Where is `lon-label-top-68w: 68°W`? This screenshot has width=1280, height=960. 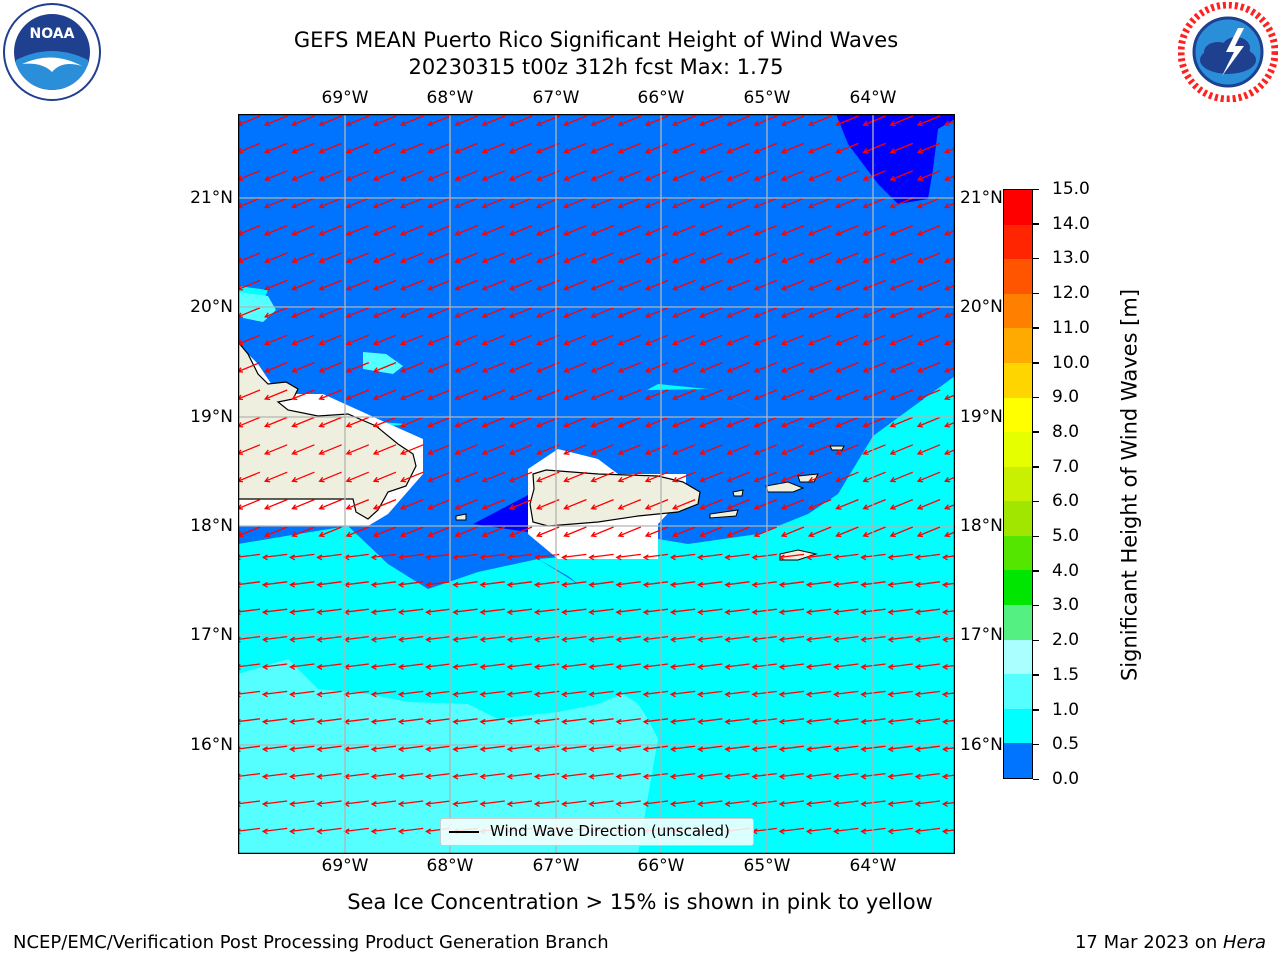 lon-label-top-68w: 68°W is located at coordinates (450, 98).